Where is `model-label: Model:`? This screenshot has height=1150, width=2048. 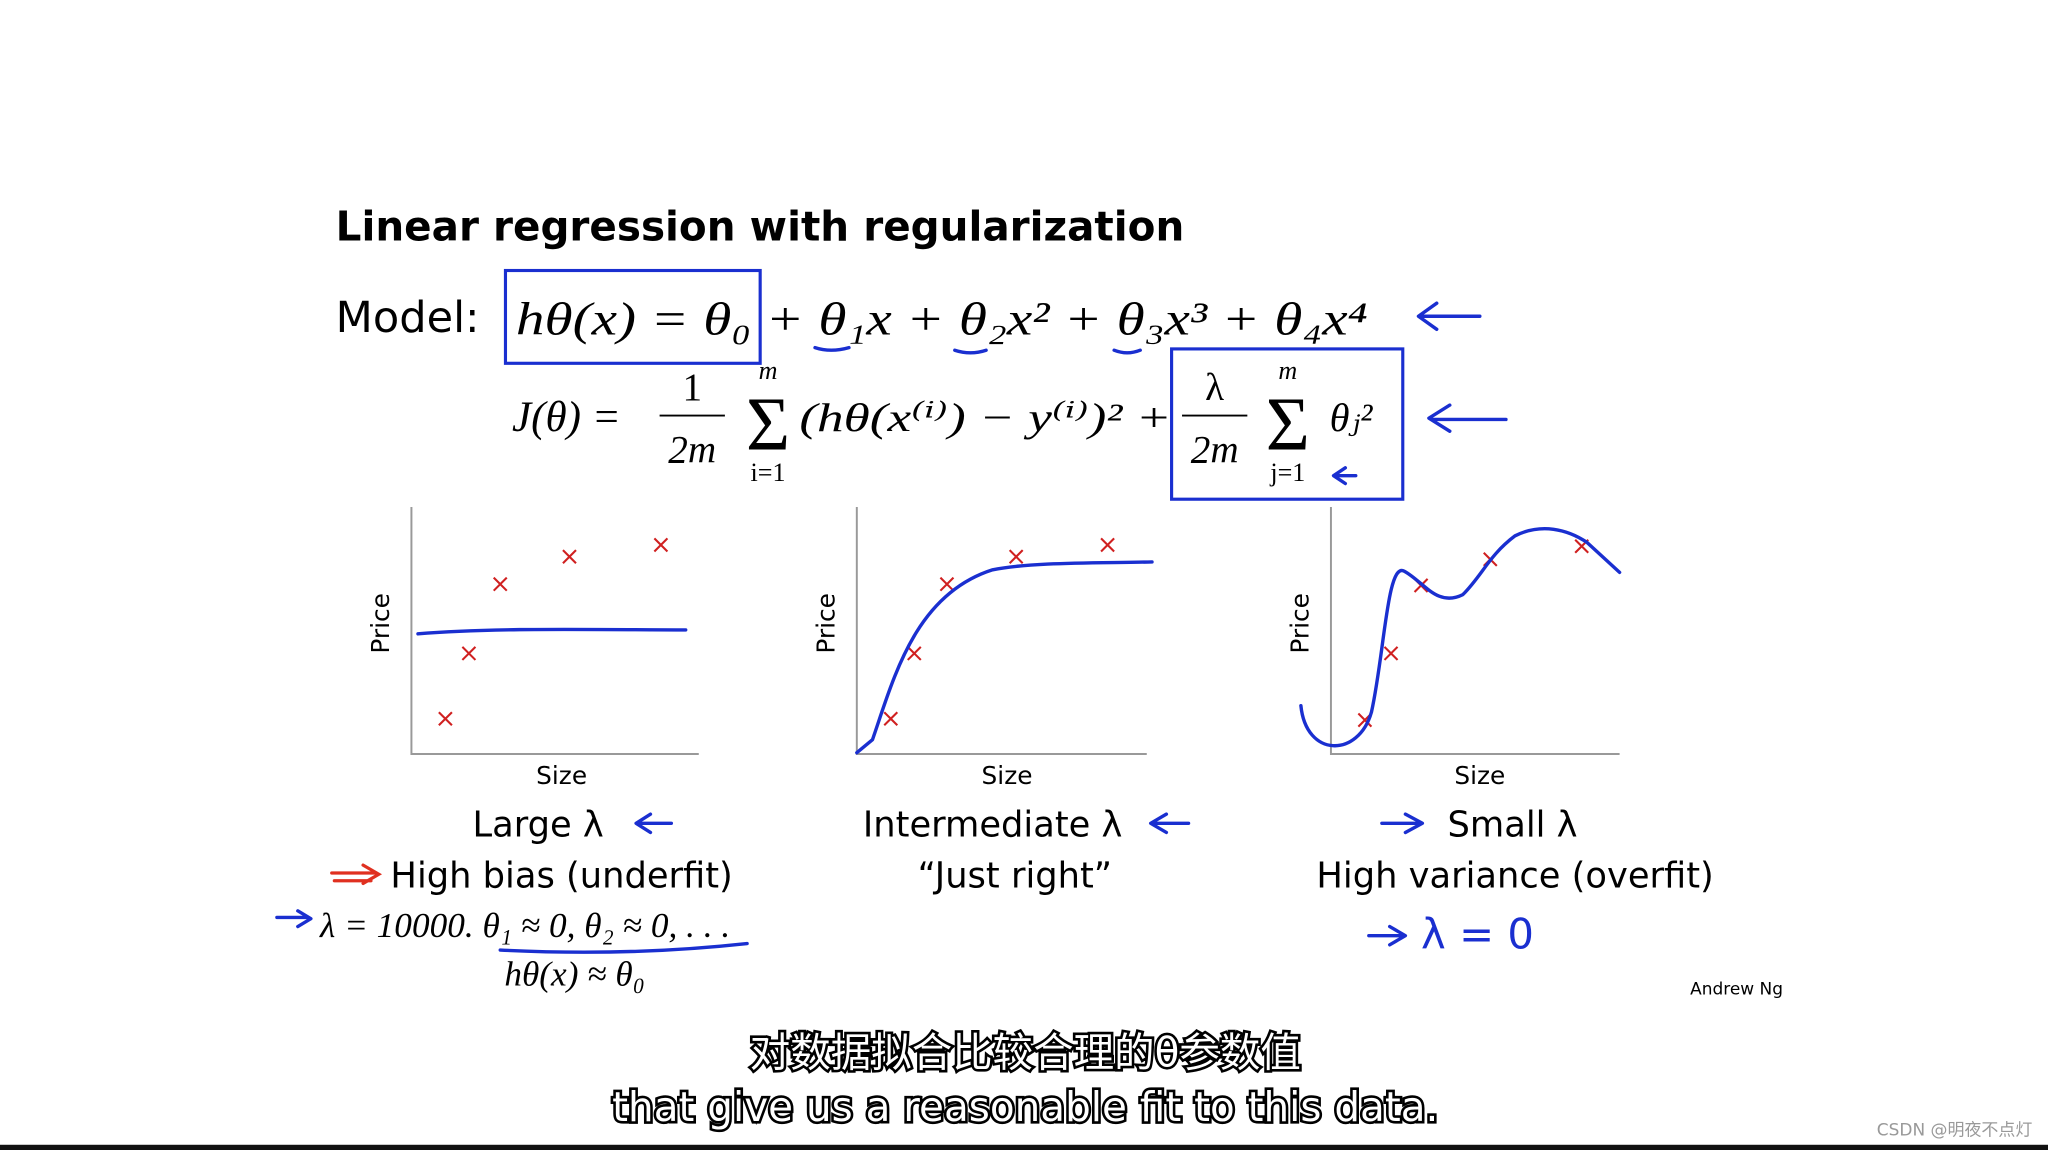
model-label: Model: is located at coordinates (408, 318).